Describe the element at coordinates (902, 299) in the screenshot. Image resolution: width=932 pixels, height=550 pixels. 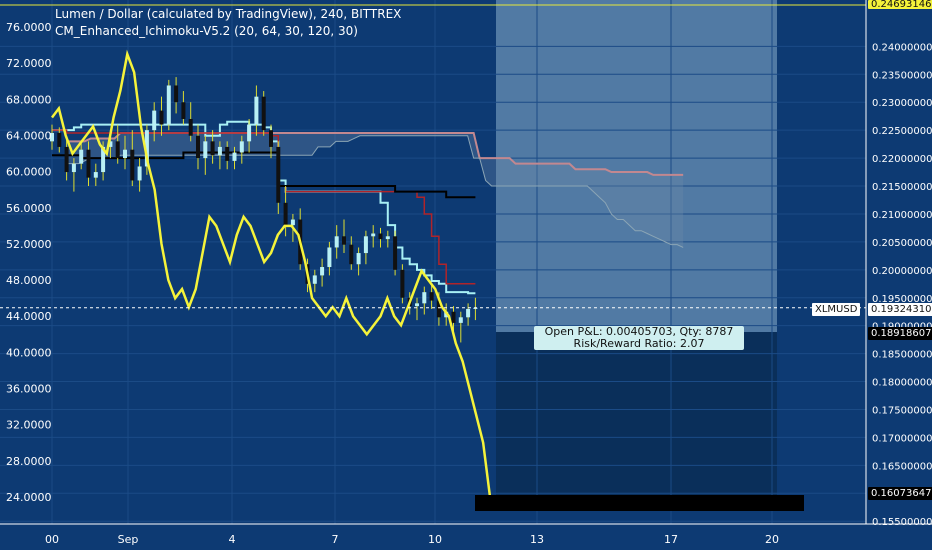
I see `right-axis-tick: 0.19500000` at that location.